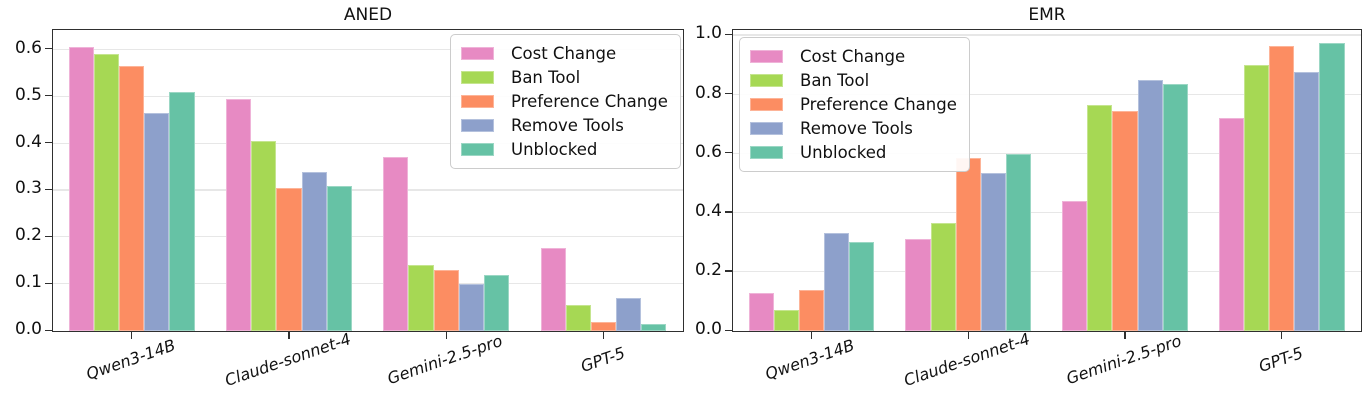 The image size is (1371, 409). What do you see at coordinates (1047, 15) in the screenshot?
I see `chart-title: EMR` at bounding box center [1047, 15].